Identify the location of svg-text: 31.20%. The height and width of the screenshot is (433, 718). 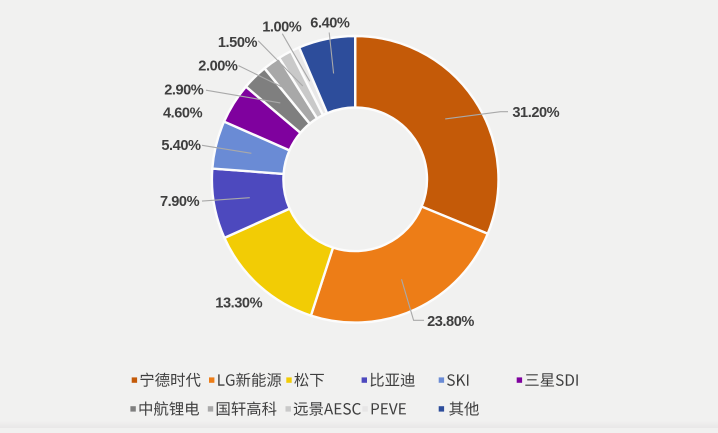
(535, 113).